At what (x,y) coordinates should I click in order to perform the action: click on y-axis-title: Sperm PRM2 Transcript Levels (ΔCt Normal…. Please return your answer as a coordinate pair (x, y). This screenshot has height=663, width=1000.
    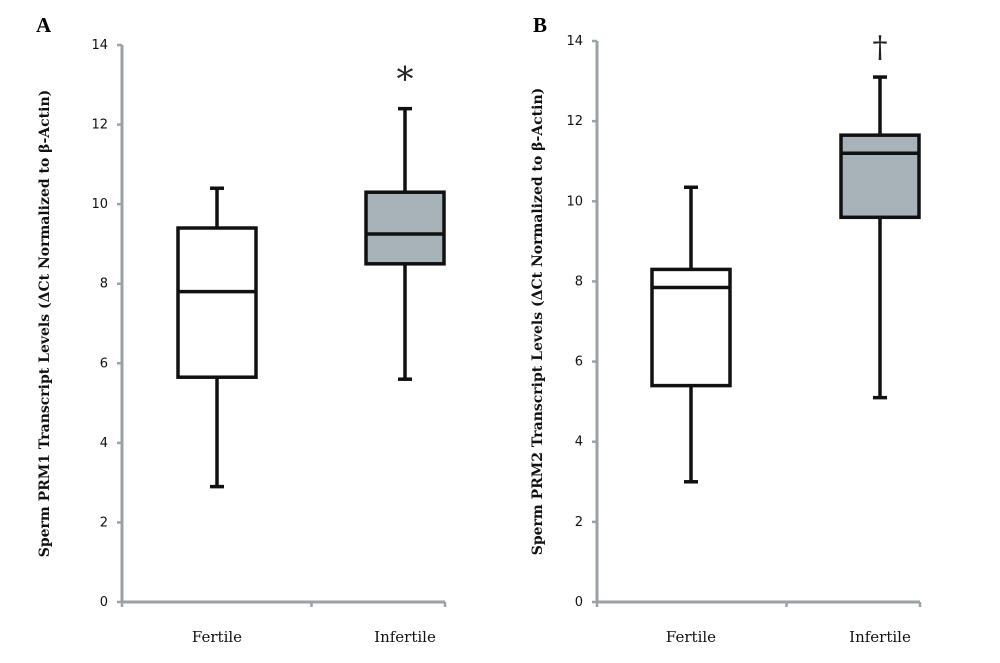
    Looking at the image, I should click on (538, 322).